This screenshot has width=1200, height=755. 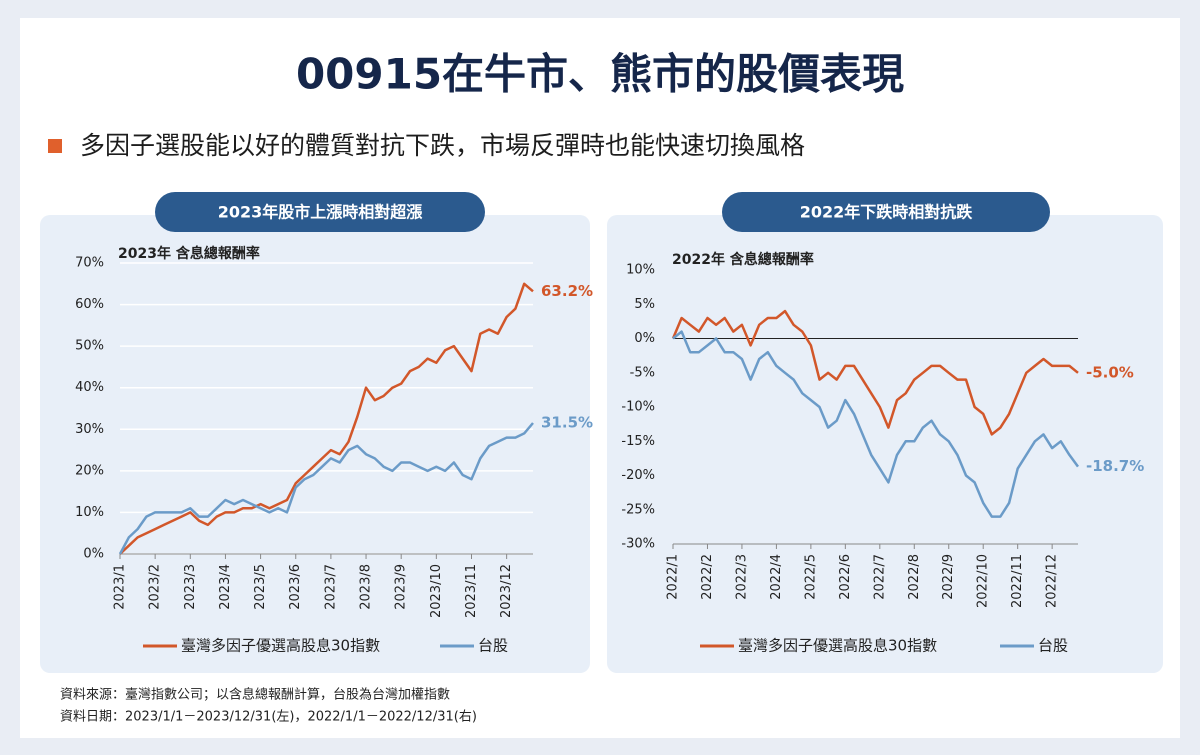 What do you see at coordinates (89, 429) in the screenshot?
I see `y-tick-label: 30%` at bounding box center [89, 429].